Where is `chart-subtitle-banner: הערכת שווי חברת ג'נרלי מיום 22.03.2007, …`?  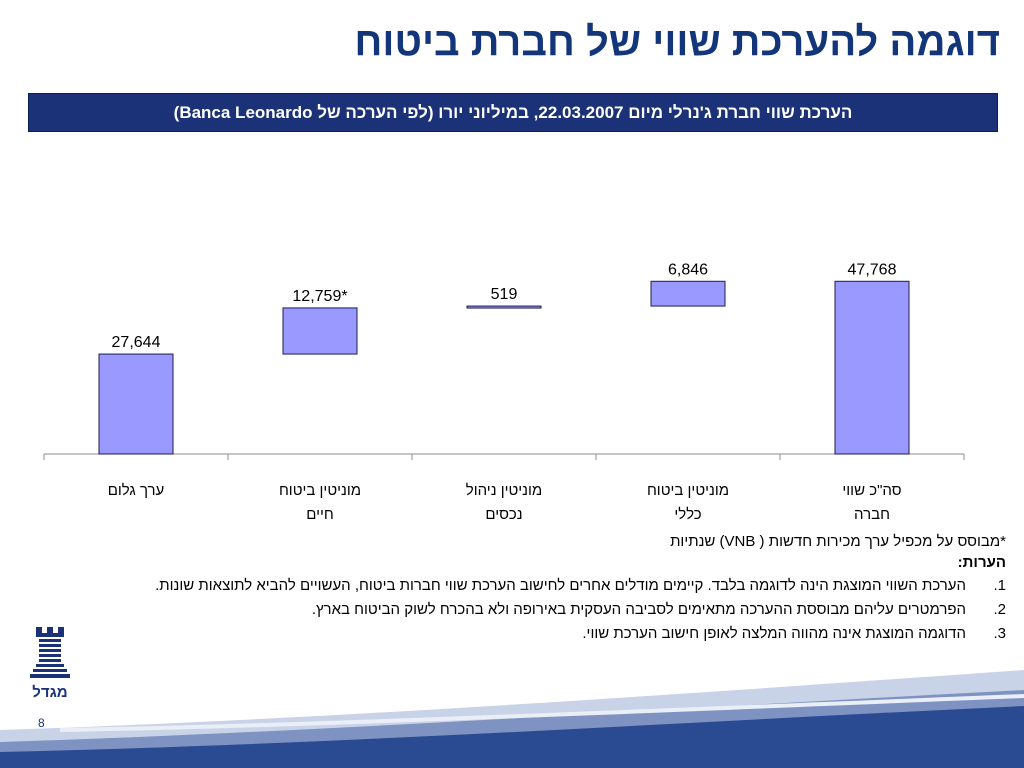
chart-subtitle-banner: הערכת שווי חברת ג'נרלי מיום 22.03.2007, … is located at coordinates (513, 112).